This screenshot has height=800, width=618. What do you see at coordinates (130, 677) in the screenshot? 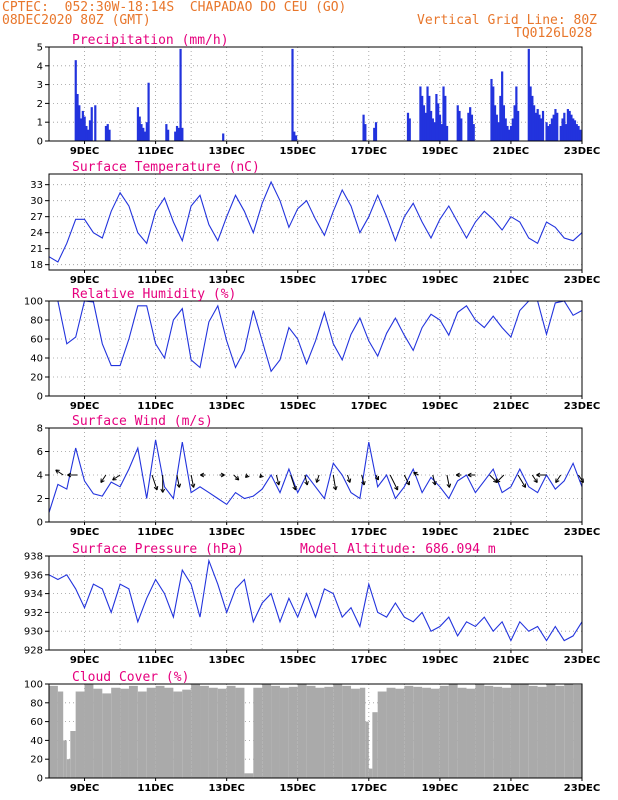
I see `panel-title-cloud: Cloud Cover (%)` at bounding box center [130, 677].